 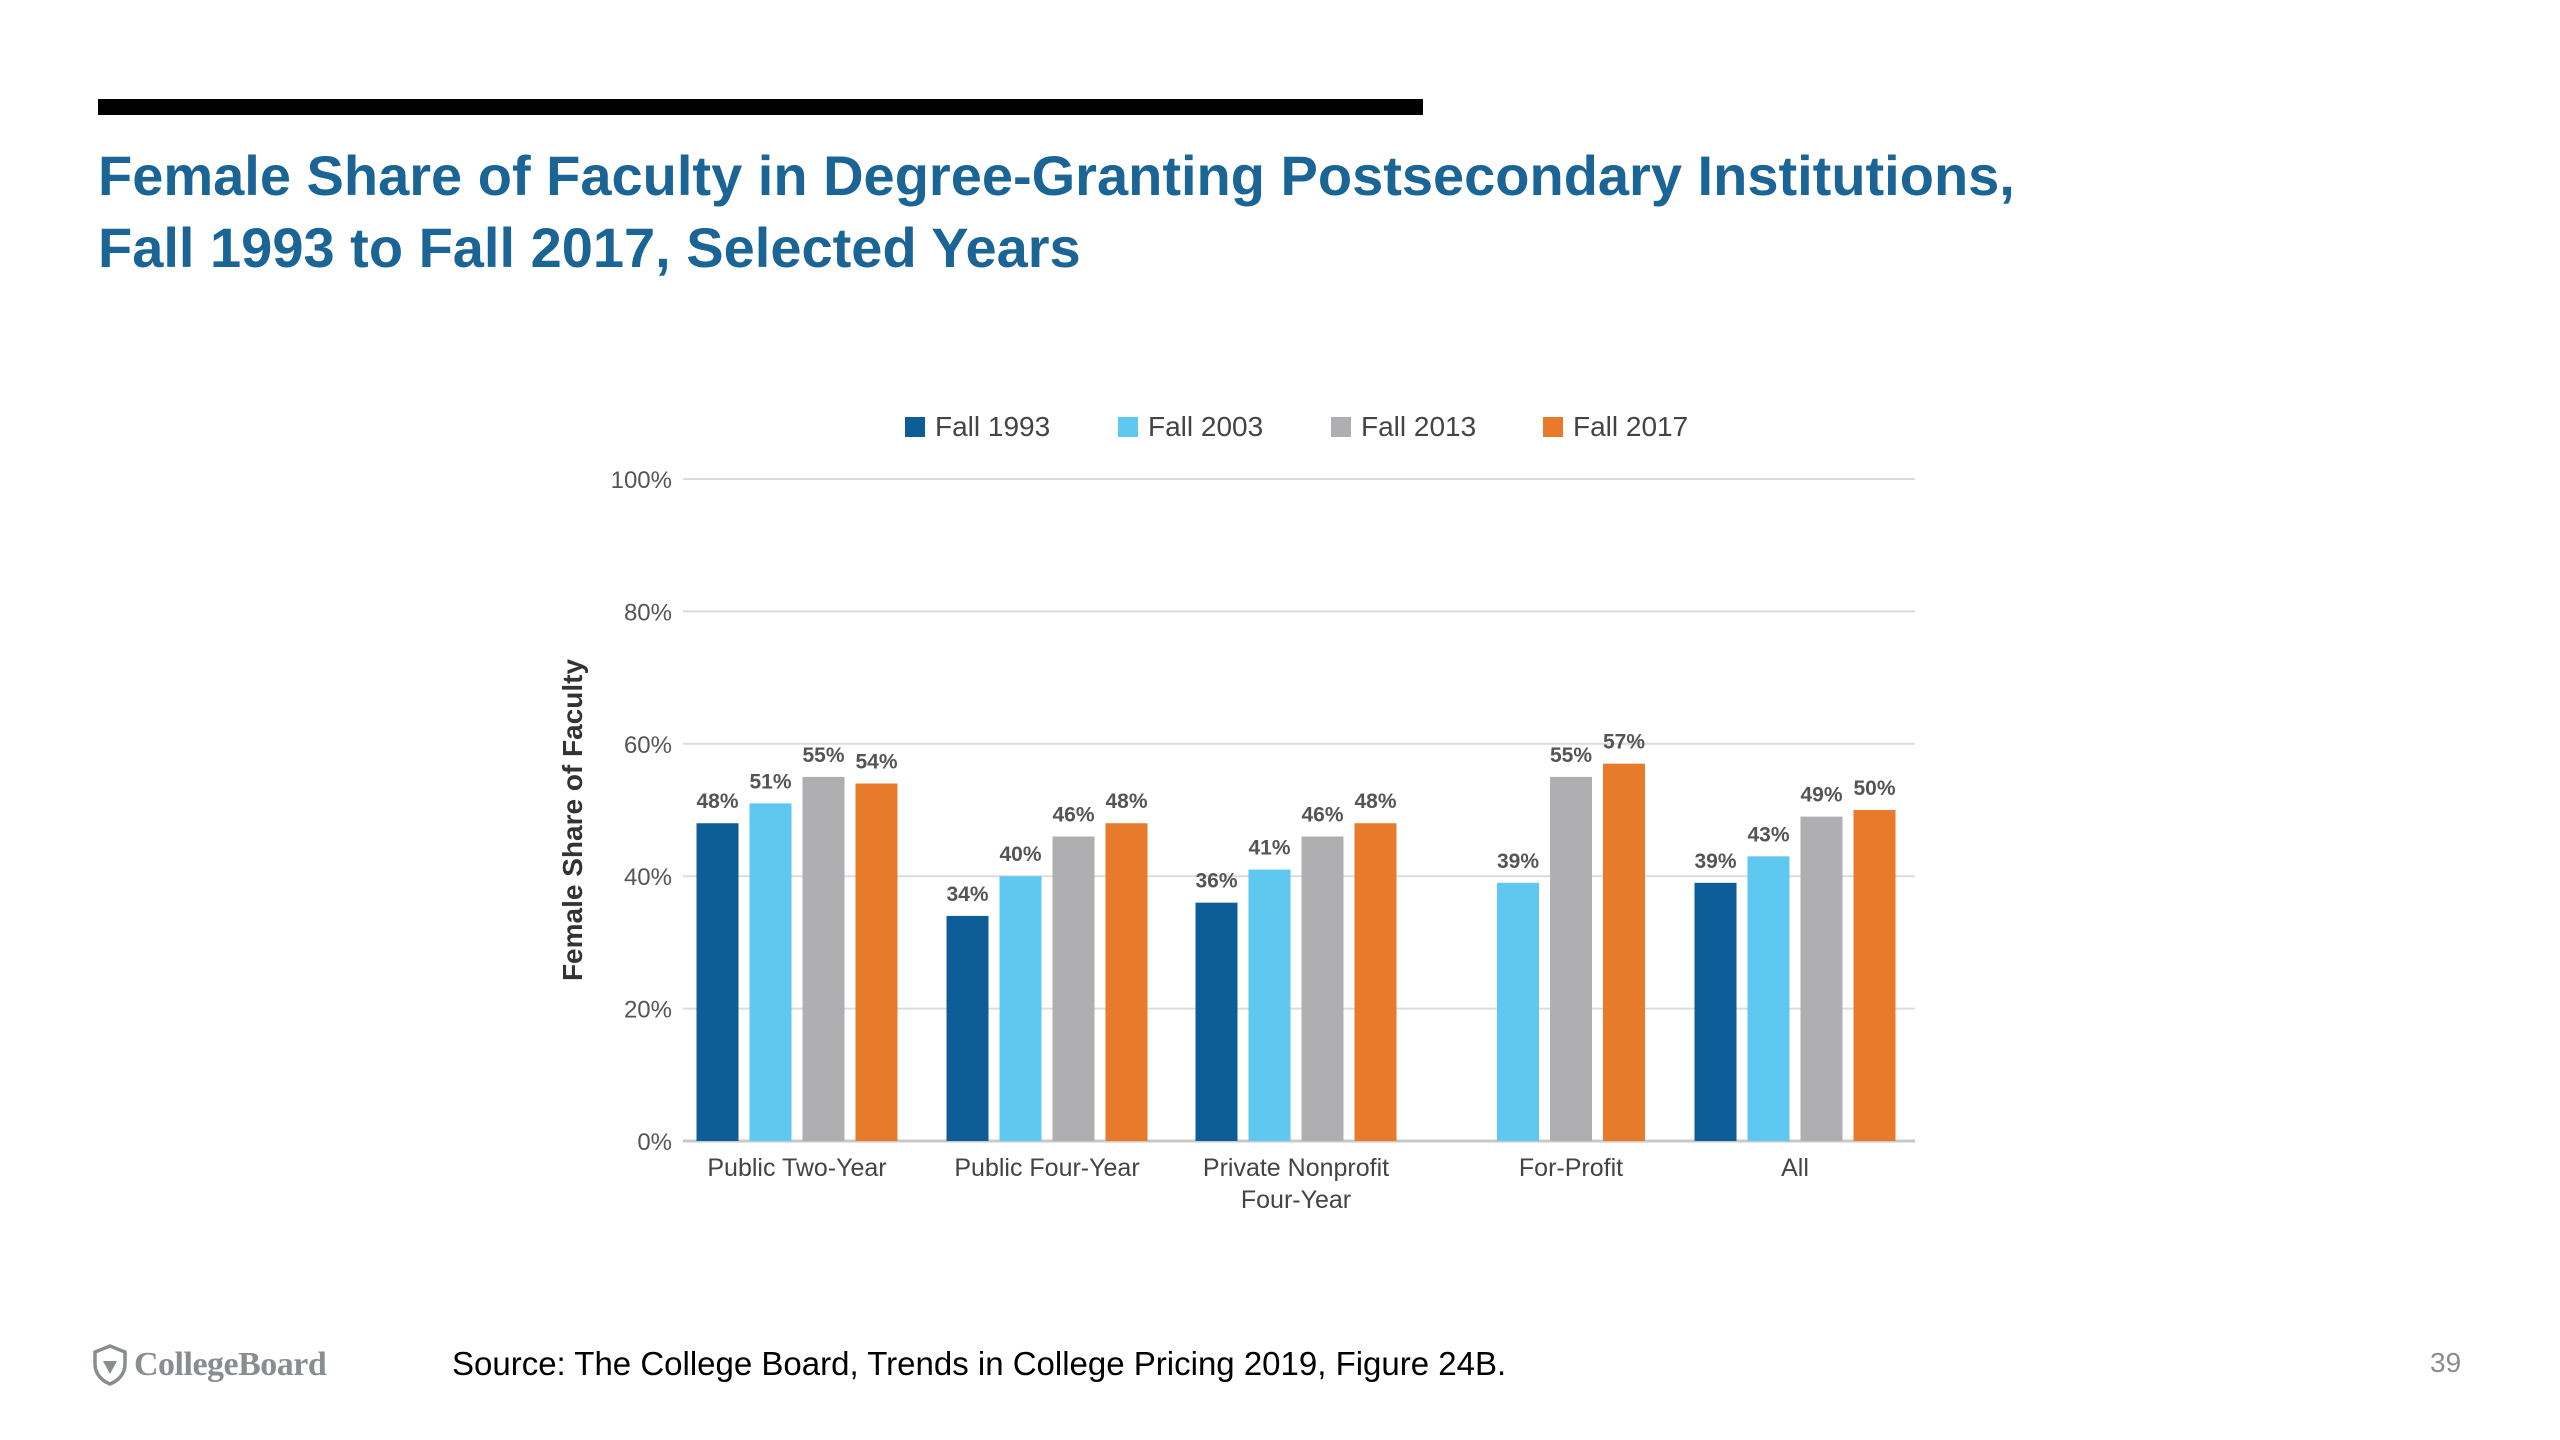 I want to click on data-label: 41%, so click(x=1269, y=848).